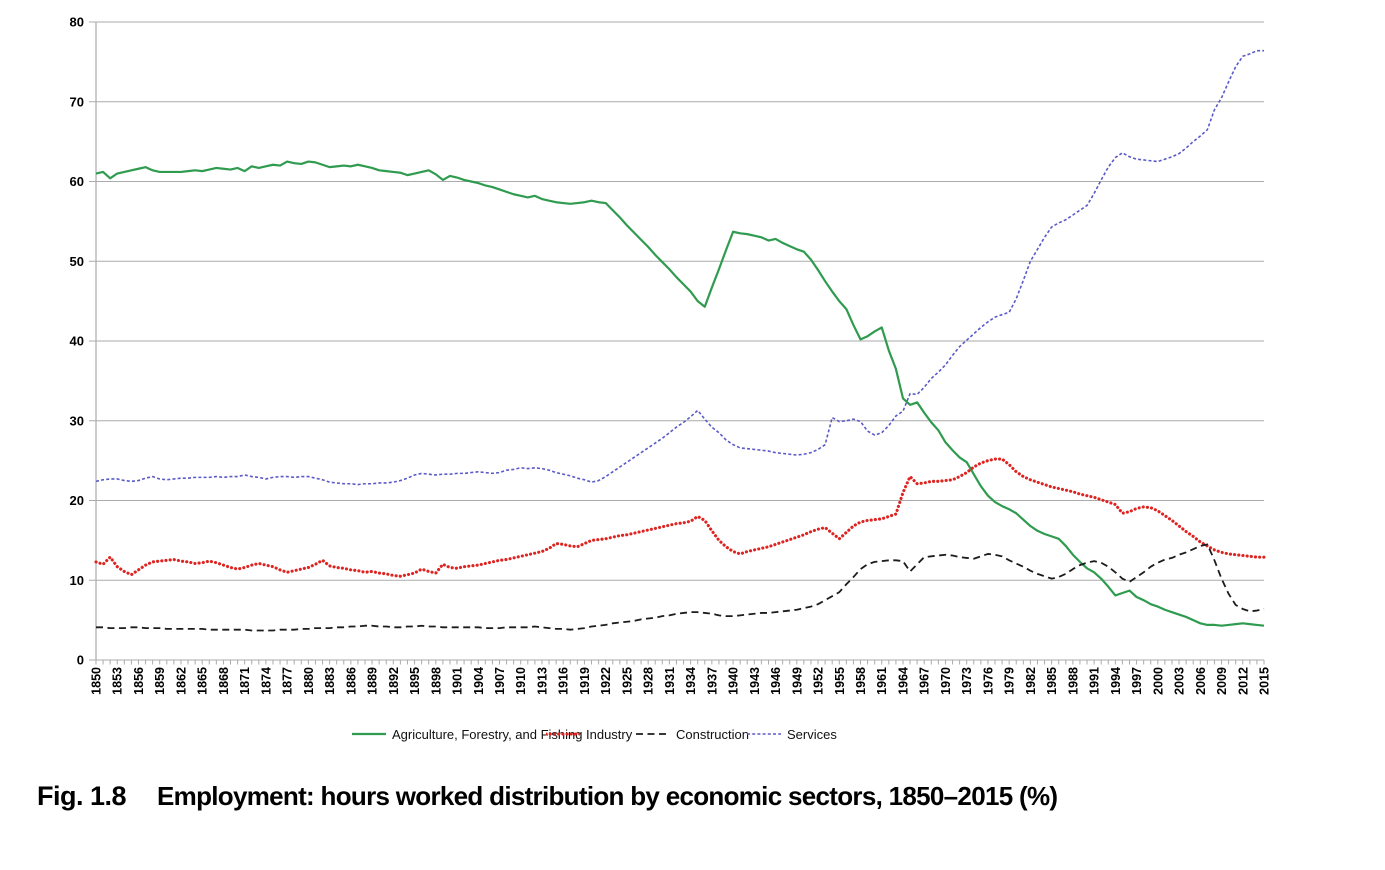 This screenshot has height=870, width=1385. Describe the element at coordinates (77, 22) in the screenshot. I see `y-tick-label: 80` at that location.